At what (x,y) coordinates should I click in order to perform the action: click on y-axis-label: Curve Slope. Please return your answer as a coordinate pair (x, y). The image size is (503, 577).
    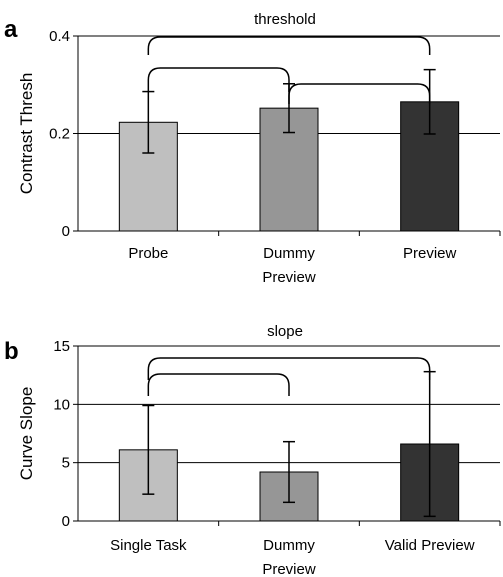
    Looking at the image, I should click on (26, 434).